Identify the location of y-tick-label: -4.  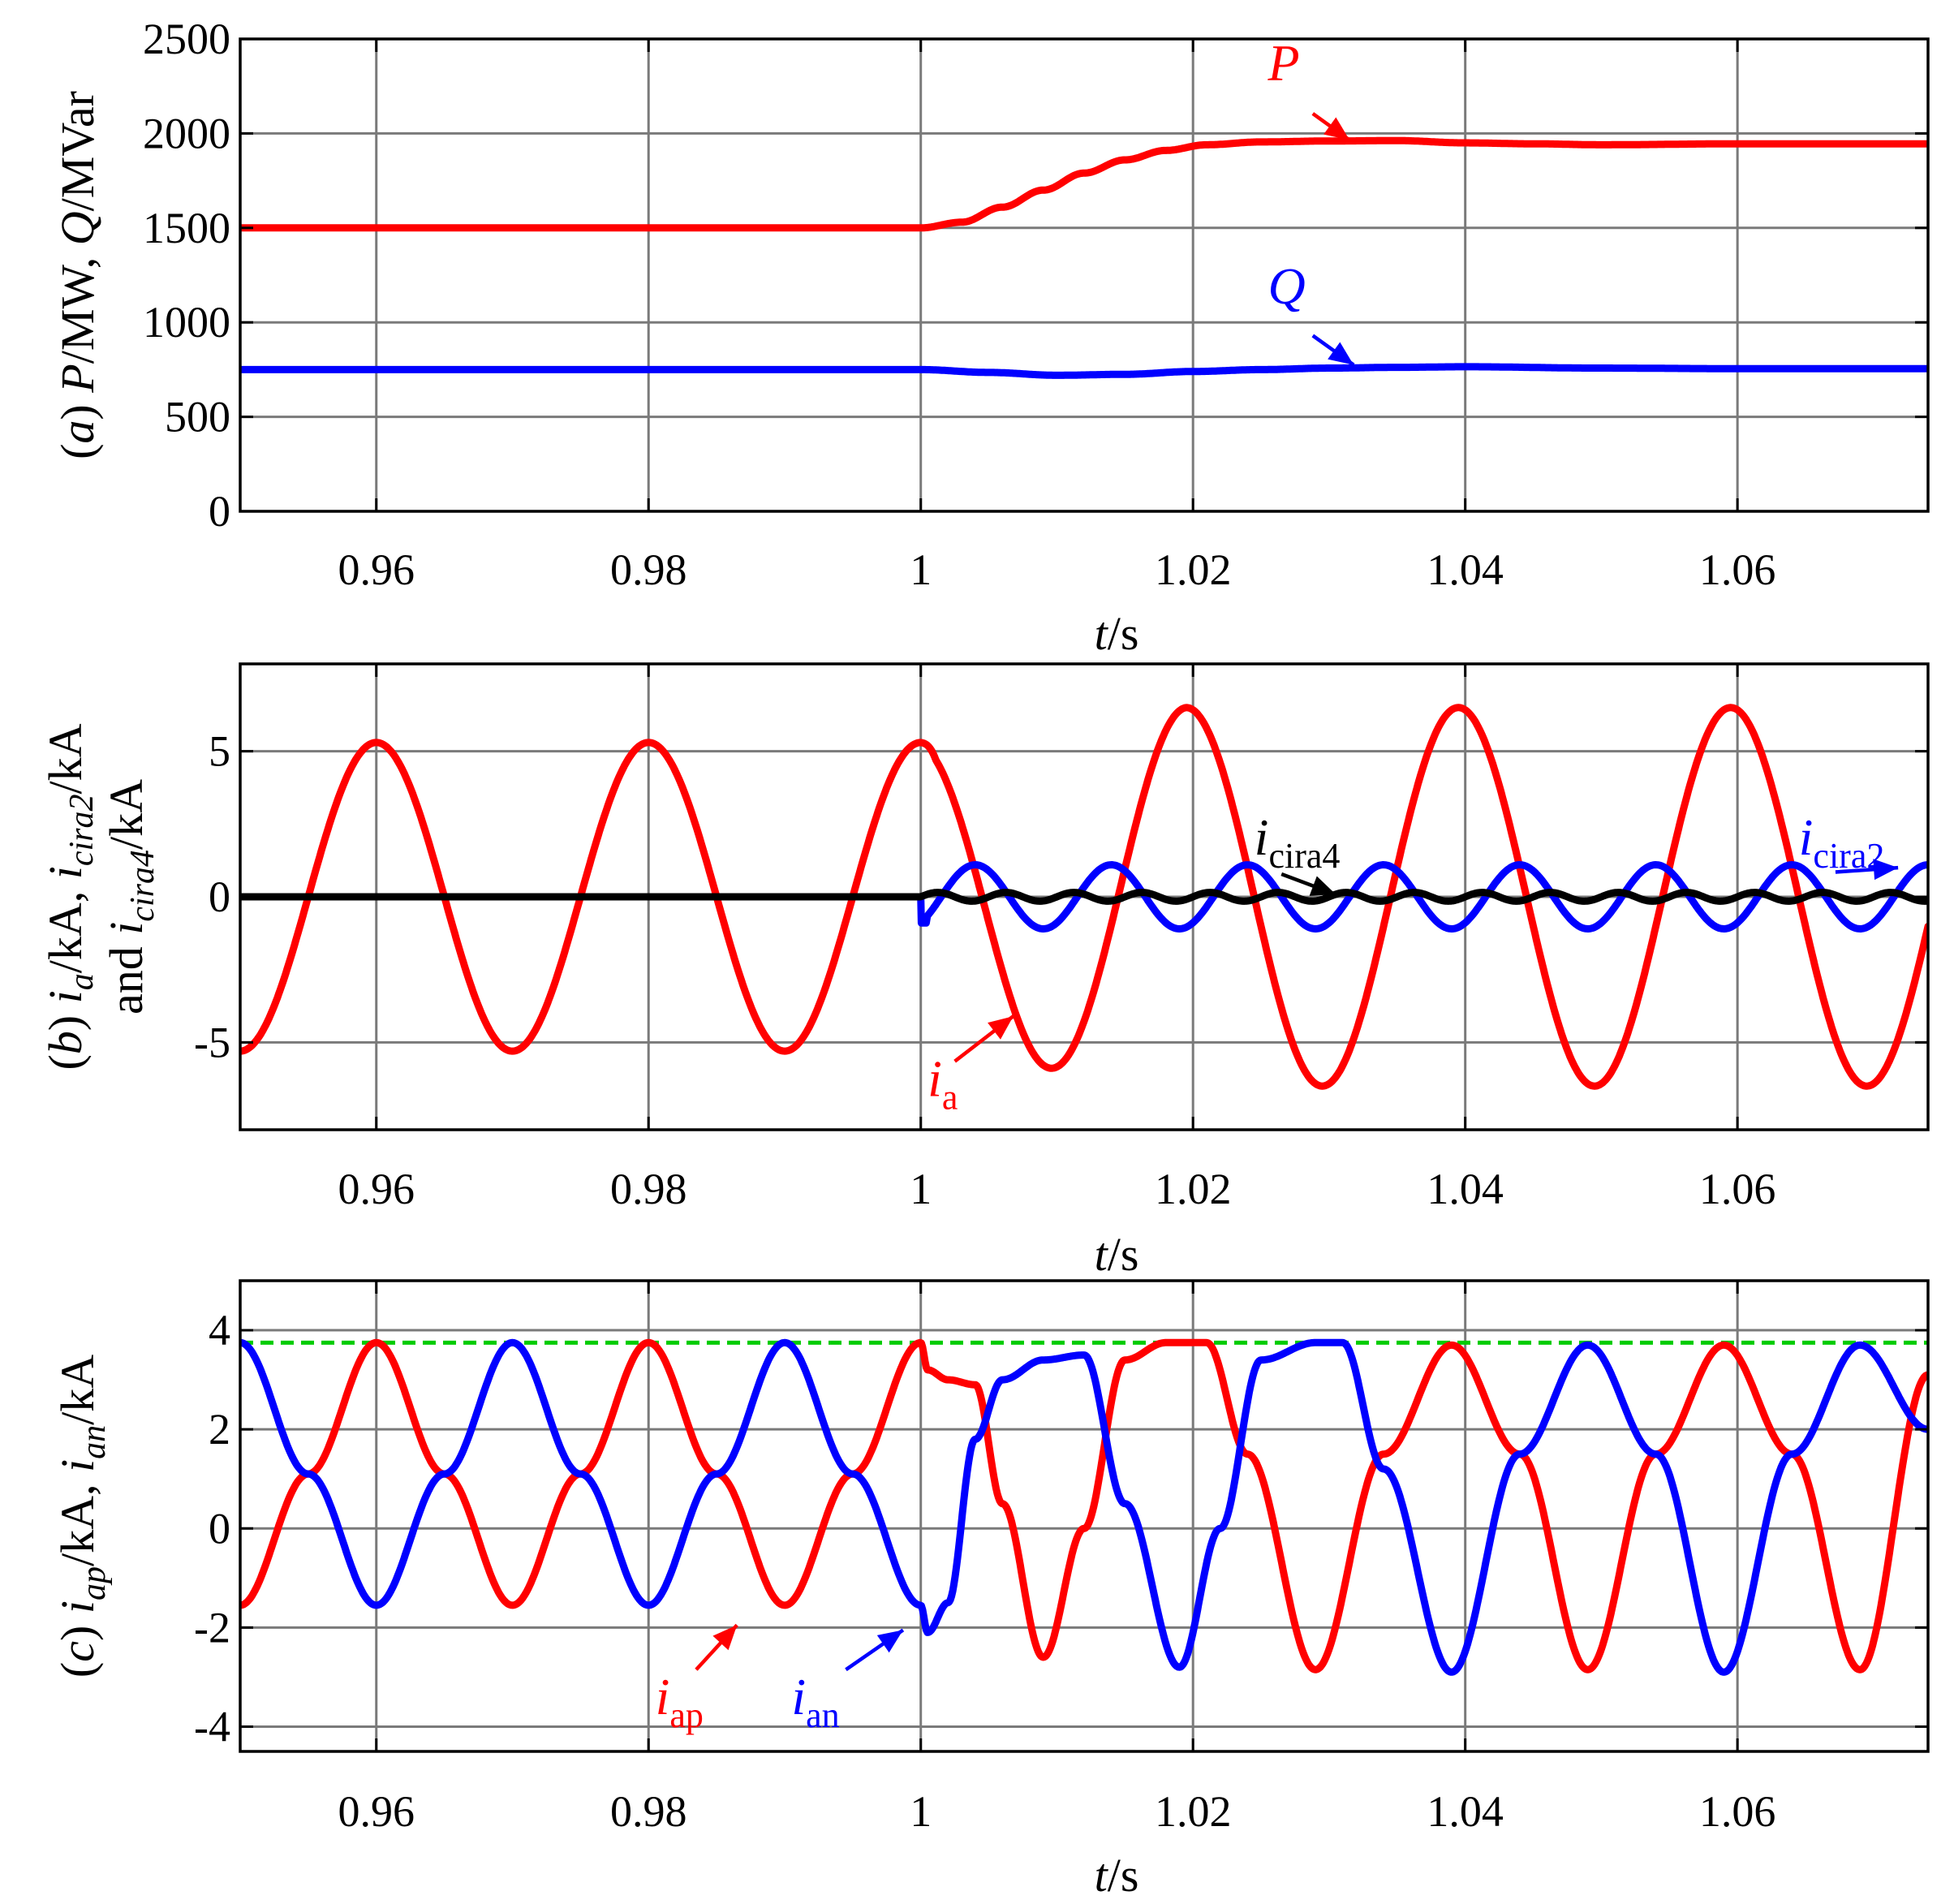
(212, 1727).